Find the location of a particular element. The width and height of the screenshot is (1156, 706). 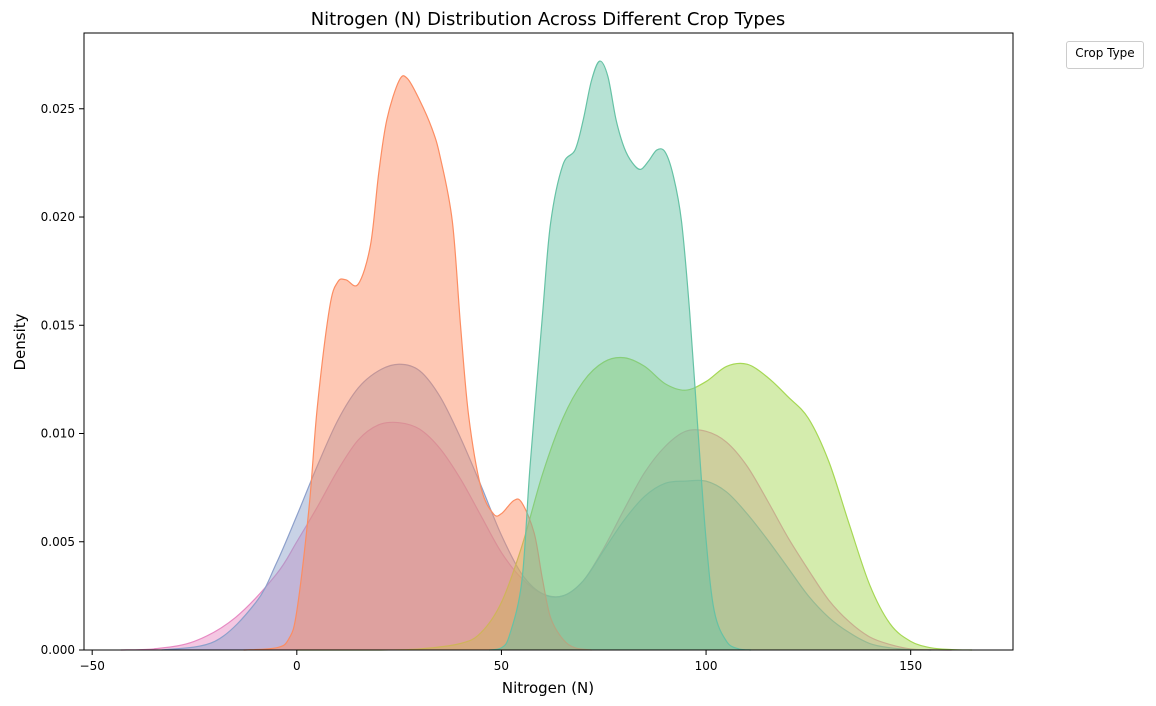

y-axis-label: Density is located at coordinates (20, 341).